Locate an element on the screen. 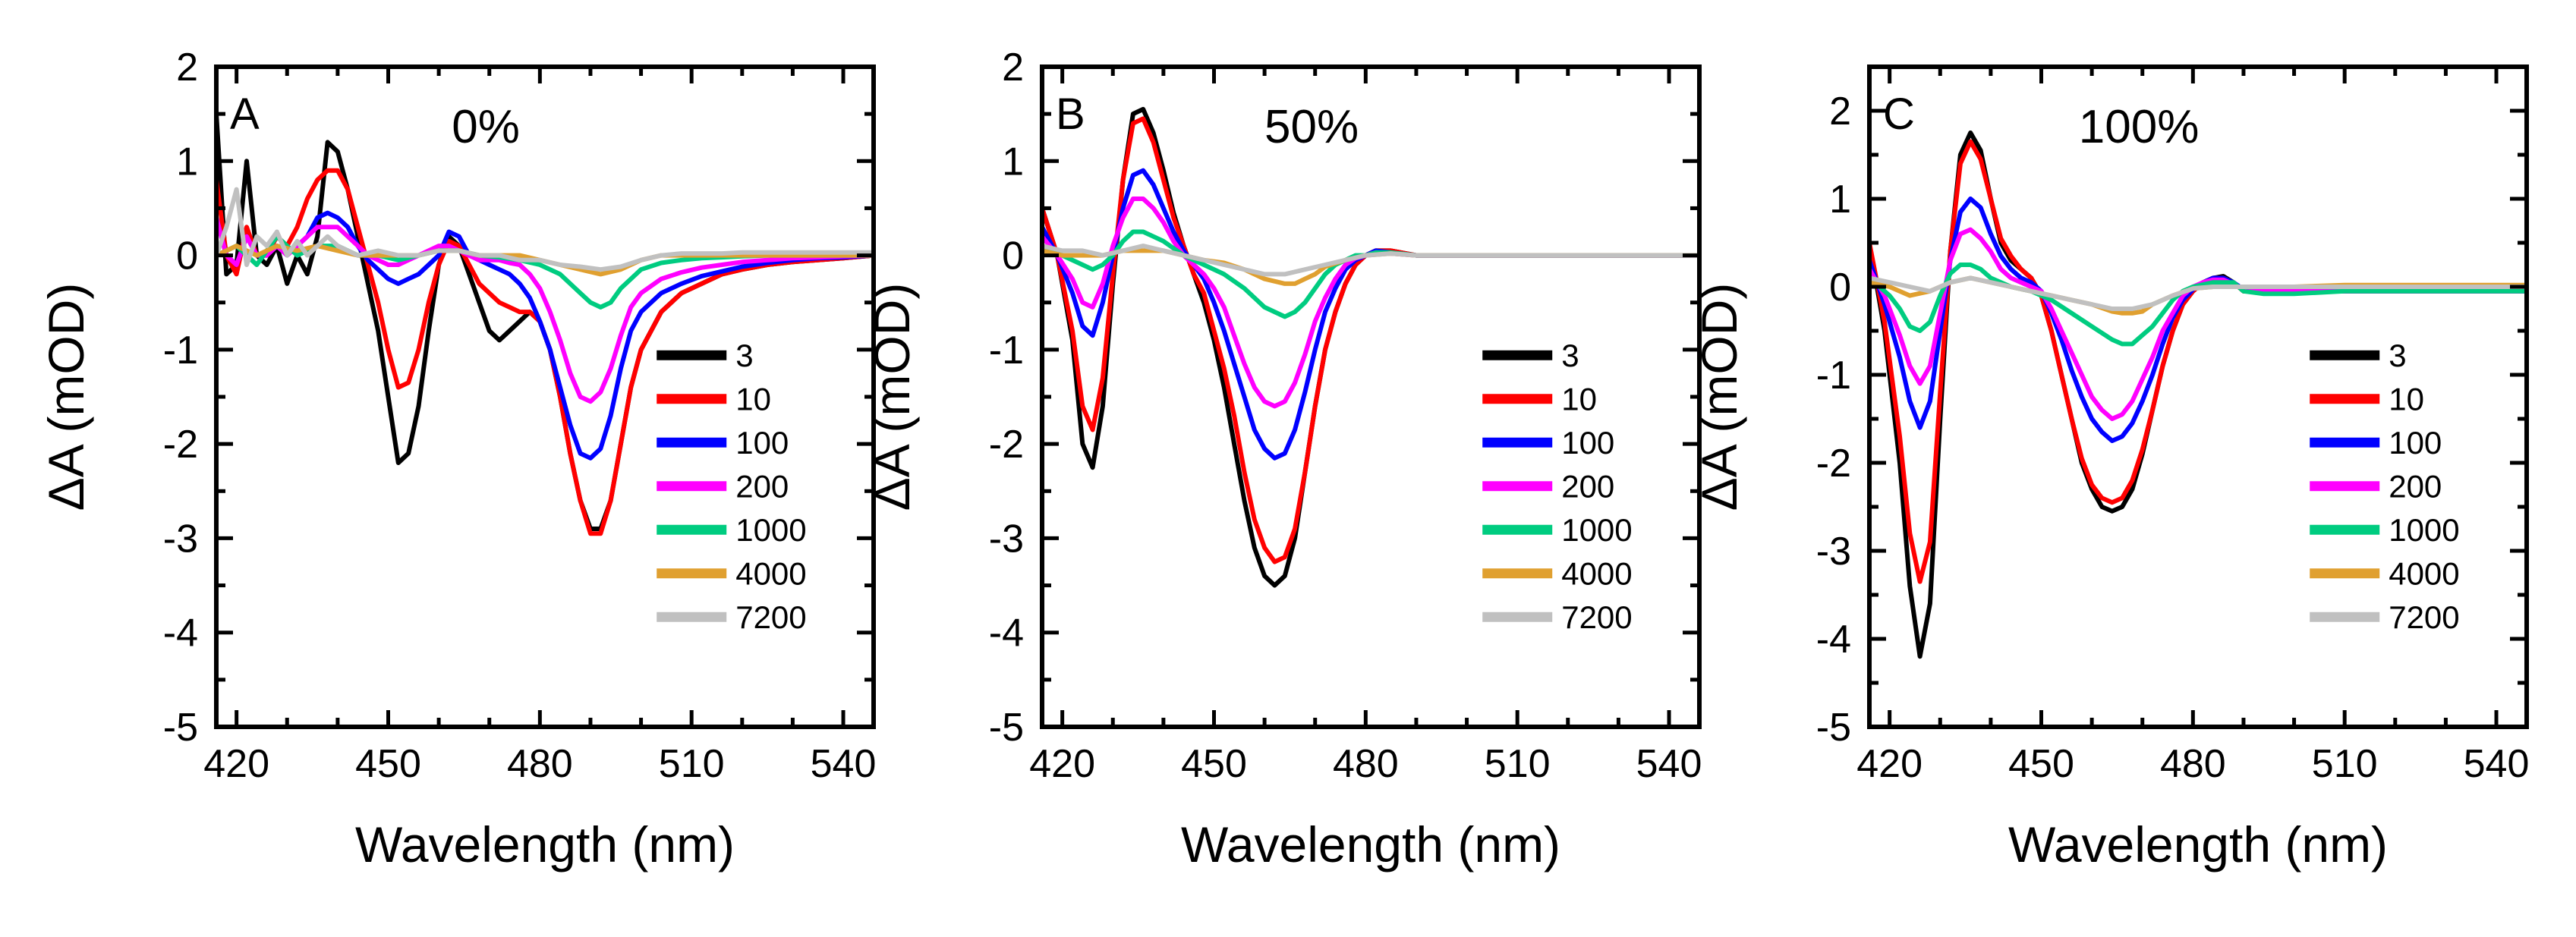 This screenshot has width=2576, height=937. panel-1-x-axis-label: Wavelength (nm) is located at coordinates (1370, 845).